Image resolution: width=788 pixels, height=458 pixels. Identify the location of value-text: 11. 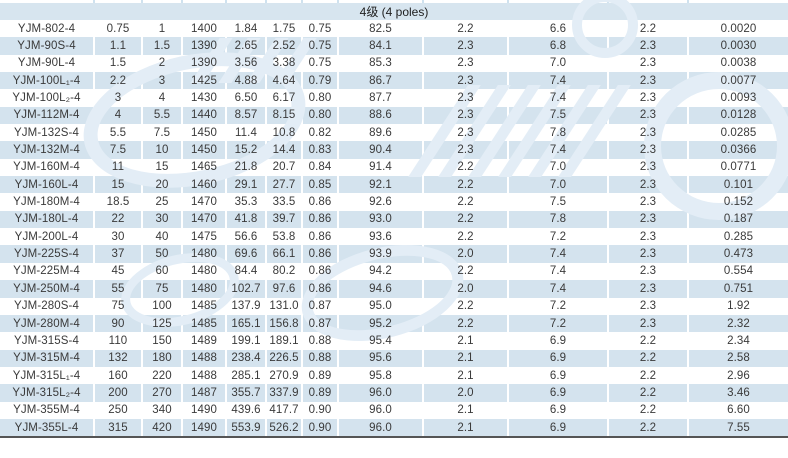
(118, 167).